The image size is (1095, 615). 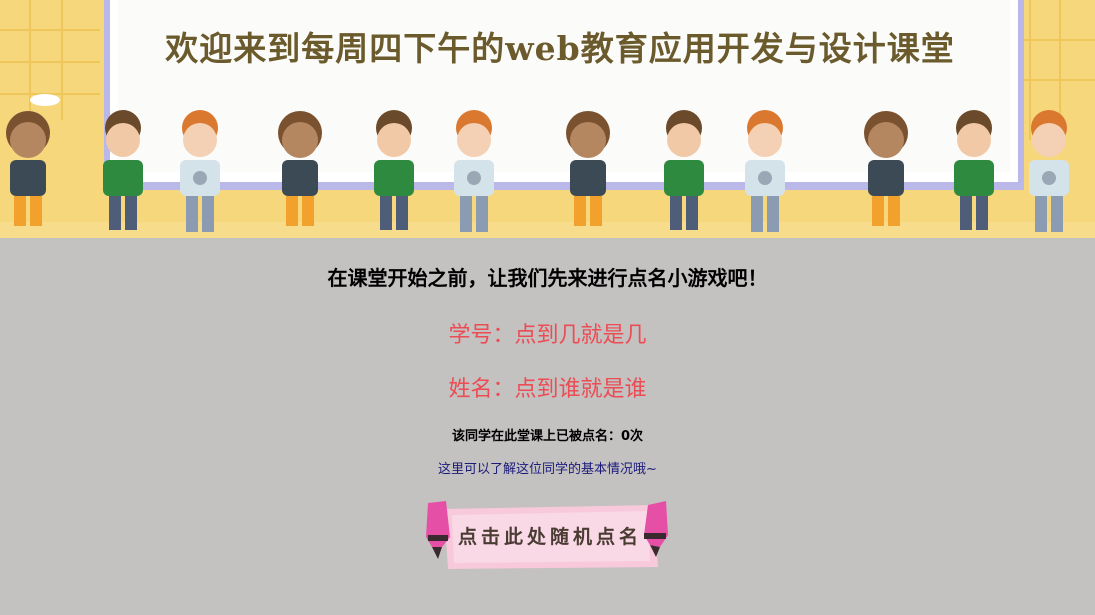 I want to click on student-id-text: 学号：点到几就是几, so click(x=547, y=335).